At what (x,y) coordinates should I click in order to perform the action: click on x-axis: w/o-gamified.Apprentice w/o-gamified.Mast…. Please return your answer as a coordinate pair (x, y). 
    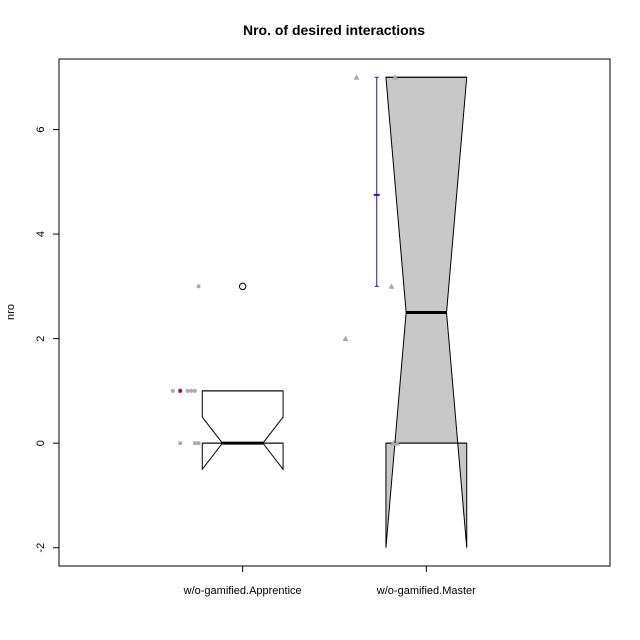
    Looking at the image, I should click on (329, 581).